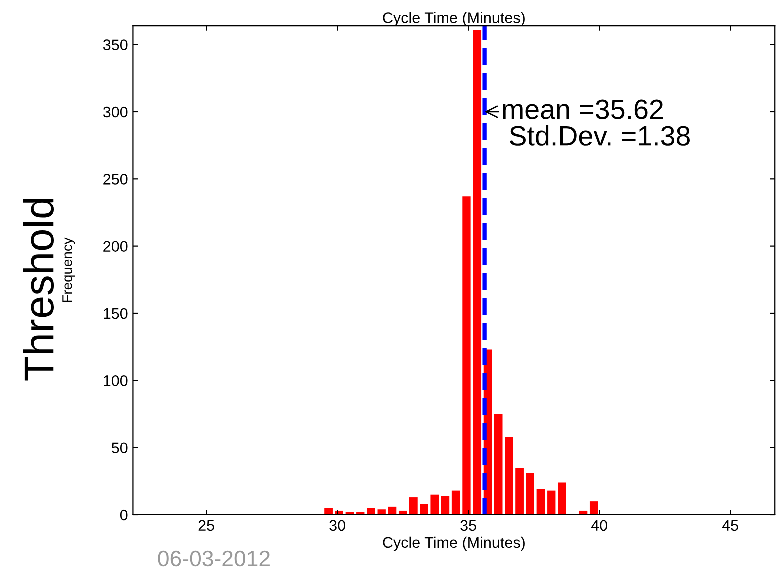 This screenshot has height=578, width=779. What do you see at coordinates (214, 558) in the screenshot?
I see `text: 06-03-2012` at bounding box center [214, 558].